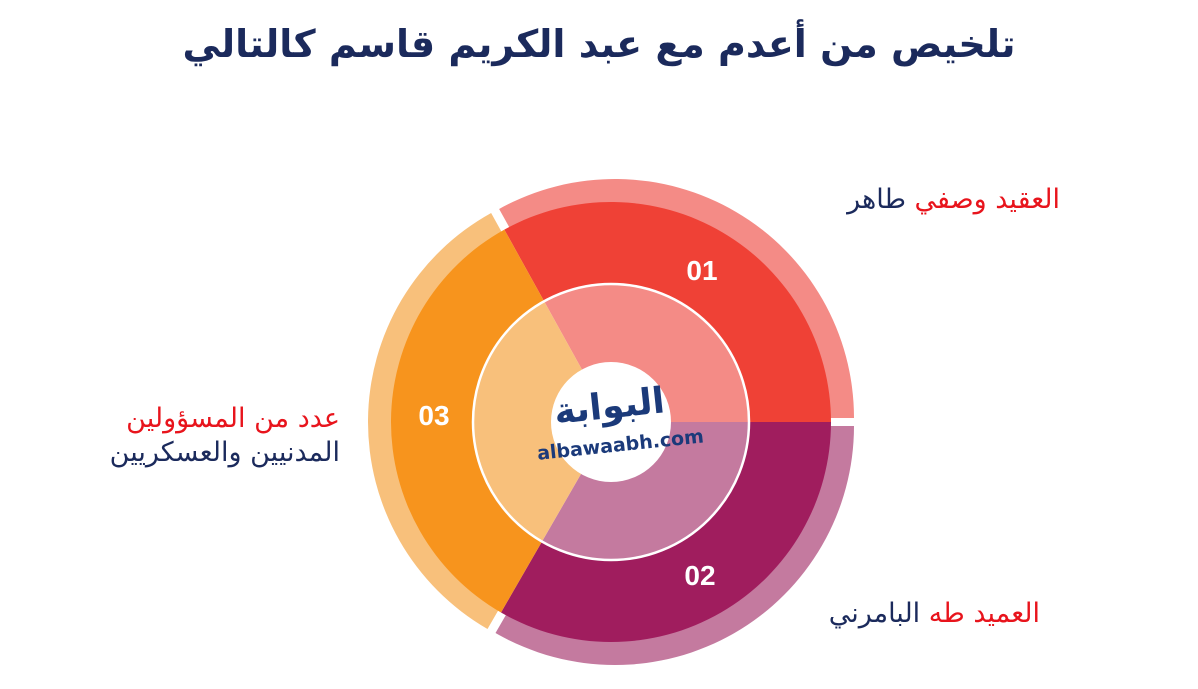 Image resolution: width=1198 pixels, height=689 pixels. I want to click on segment-02-outer, so click(674, 545).